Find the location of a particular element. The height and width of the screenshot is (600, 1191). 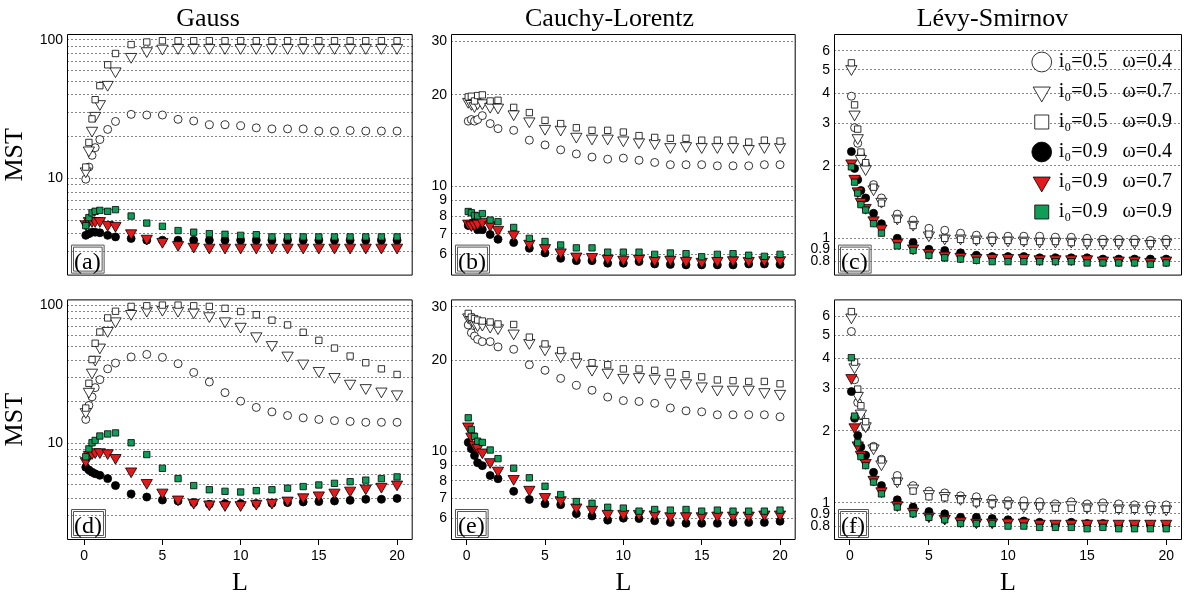

chart-title: Gauss is located at coordinates (208, 17).